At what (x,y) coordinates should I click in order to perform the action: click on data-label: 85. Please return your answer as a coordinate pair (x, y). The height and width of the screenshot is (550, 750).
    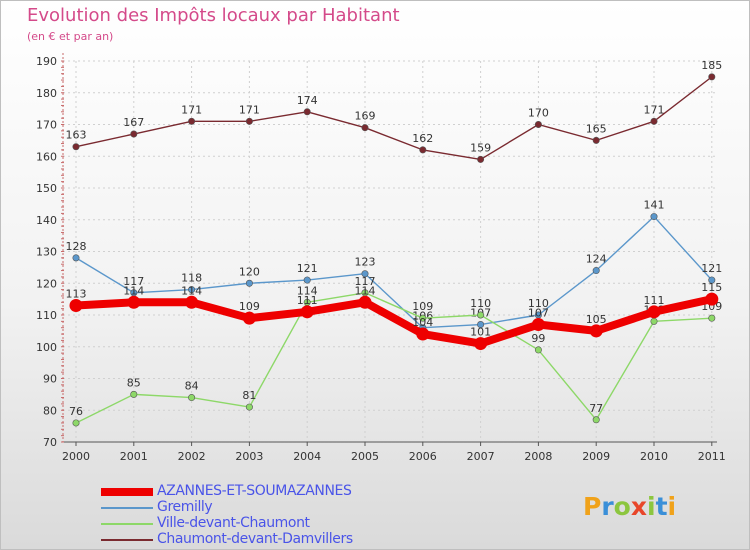
    Looking at the image, I should click on (134, 382).